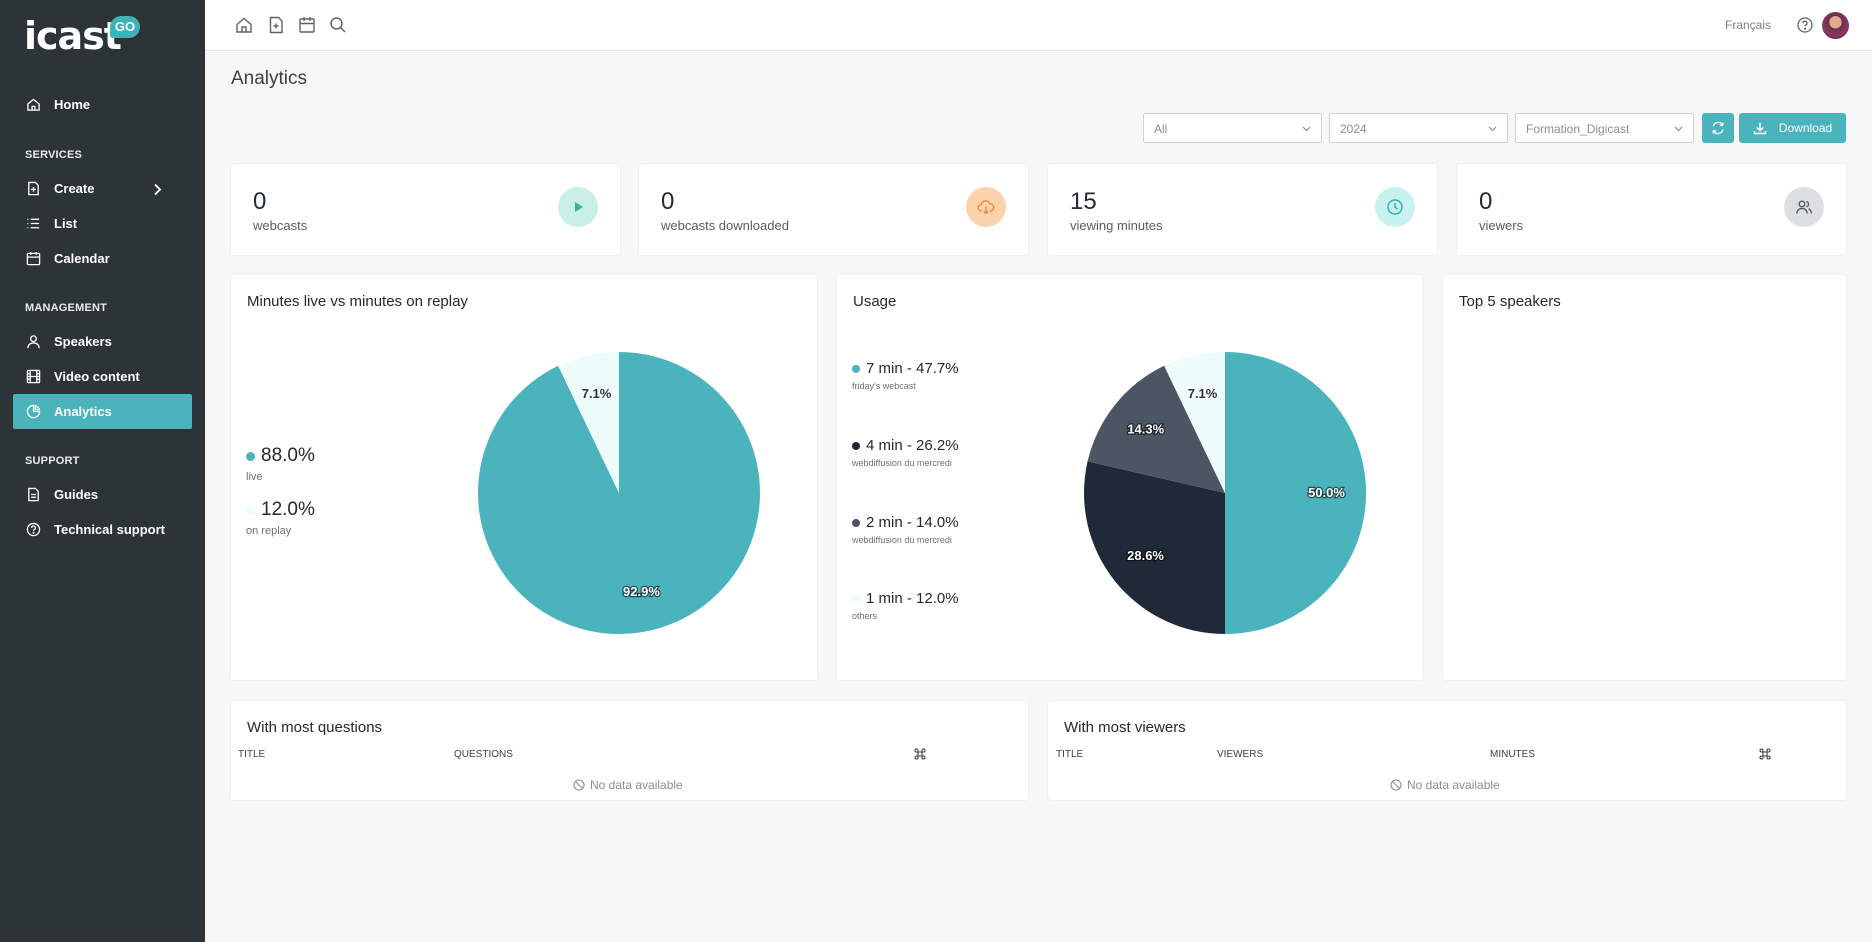 This screenshot has width=1872, height=942. Describe the element at coordinates (1792, 128) in the screenshot. I see `download-button: Download` at that location.